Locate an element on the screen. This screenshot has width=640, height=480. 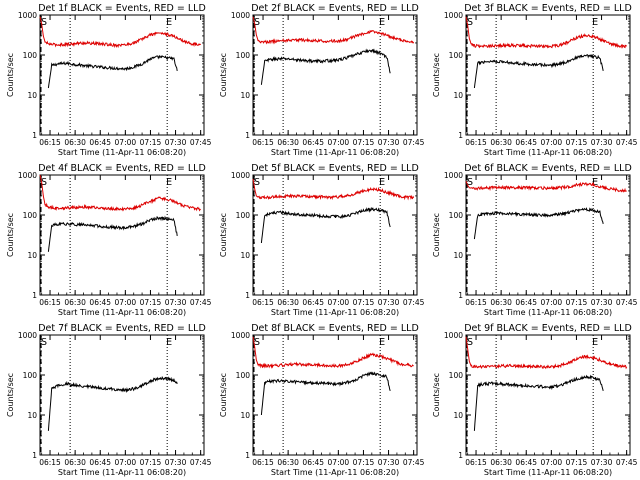
panel-title: Det 9f BLACK = Events, RED = LLD is located at coordinates (548, 328).